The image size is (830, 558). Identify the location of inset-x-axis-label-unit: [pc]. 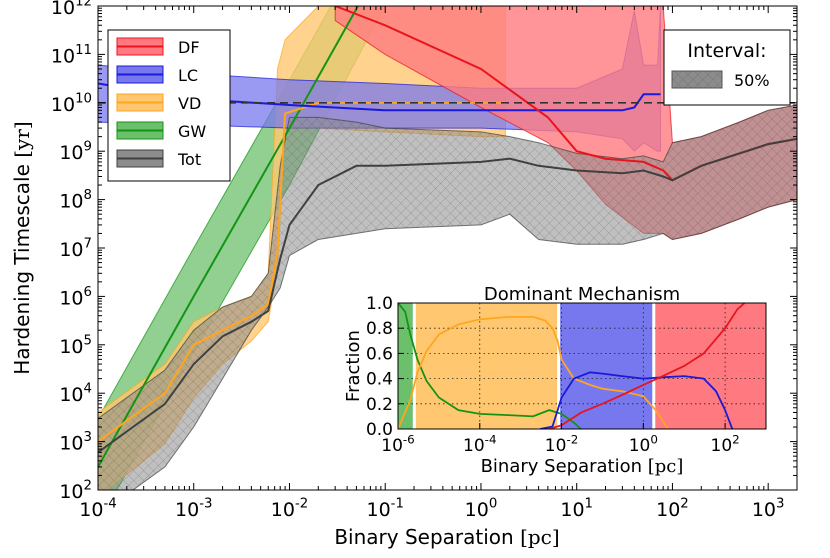
(666, 466).